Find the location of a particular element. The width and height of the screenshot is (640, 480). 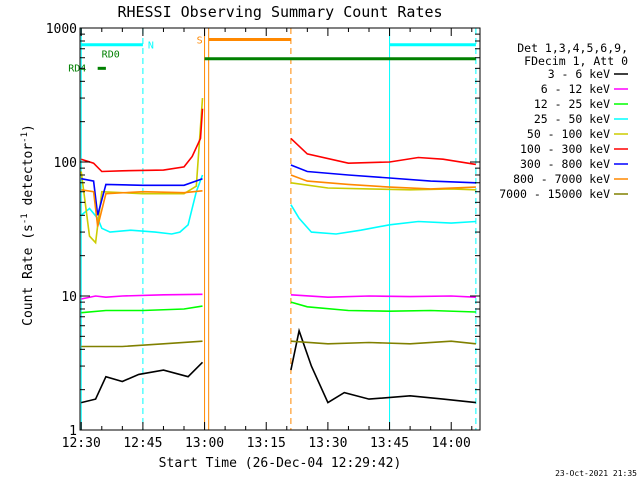

interval-rd4-label: RD4 is located at coordinates (77, 68).